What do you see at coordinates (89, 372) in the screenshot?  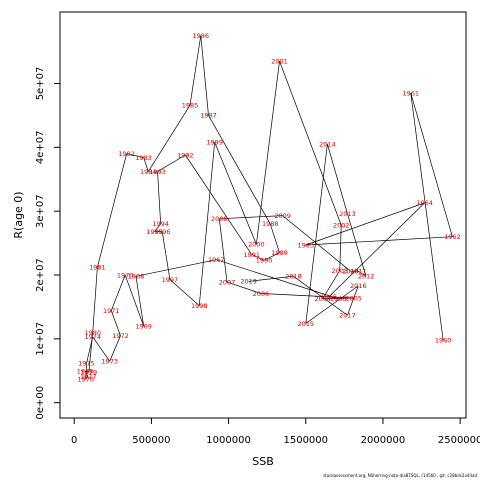 I see `year-label: 1979` at bounding box center [89, 372].